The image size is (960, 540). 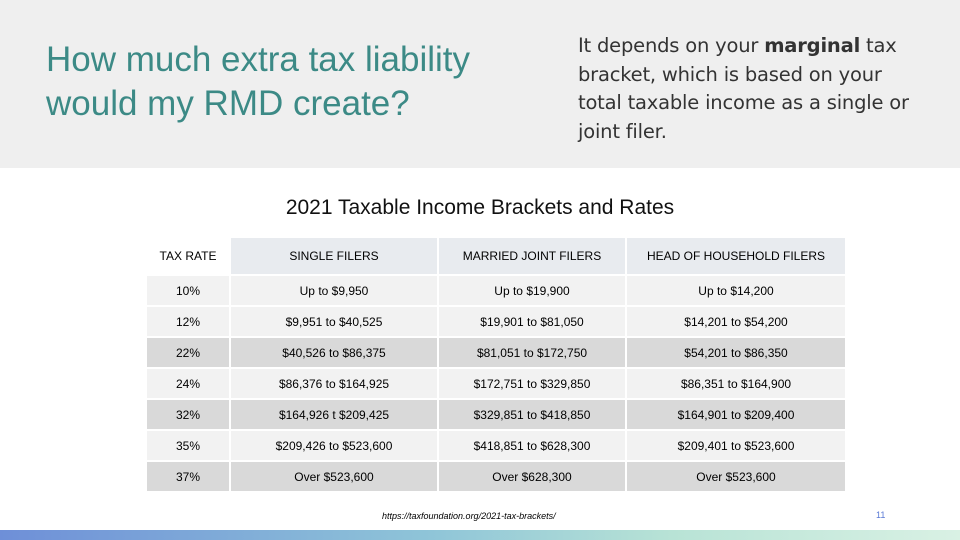 I want to click on single-cell: Up to $9,950, so click(x=334, y=290).